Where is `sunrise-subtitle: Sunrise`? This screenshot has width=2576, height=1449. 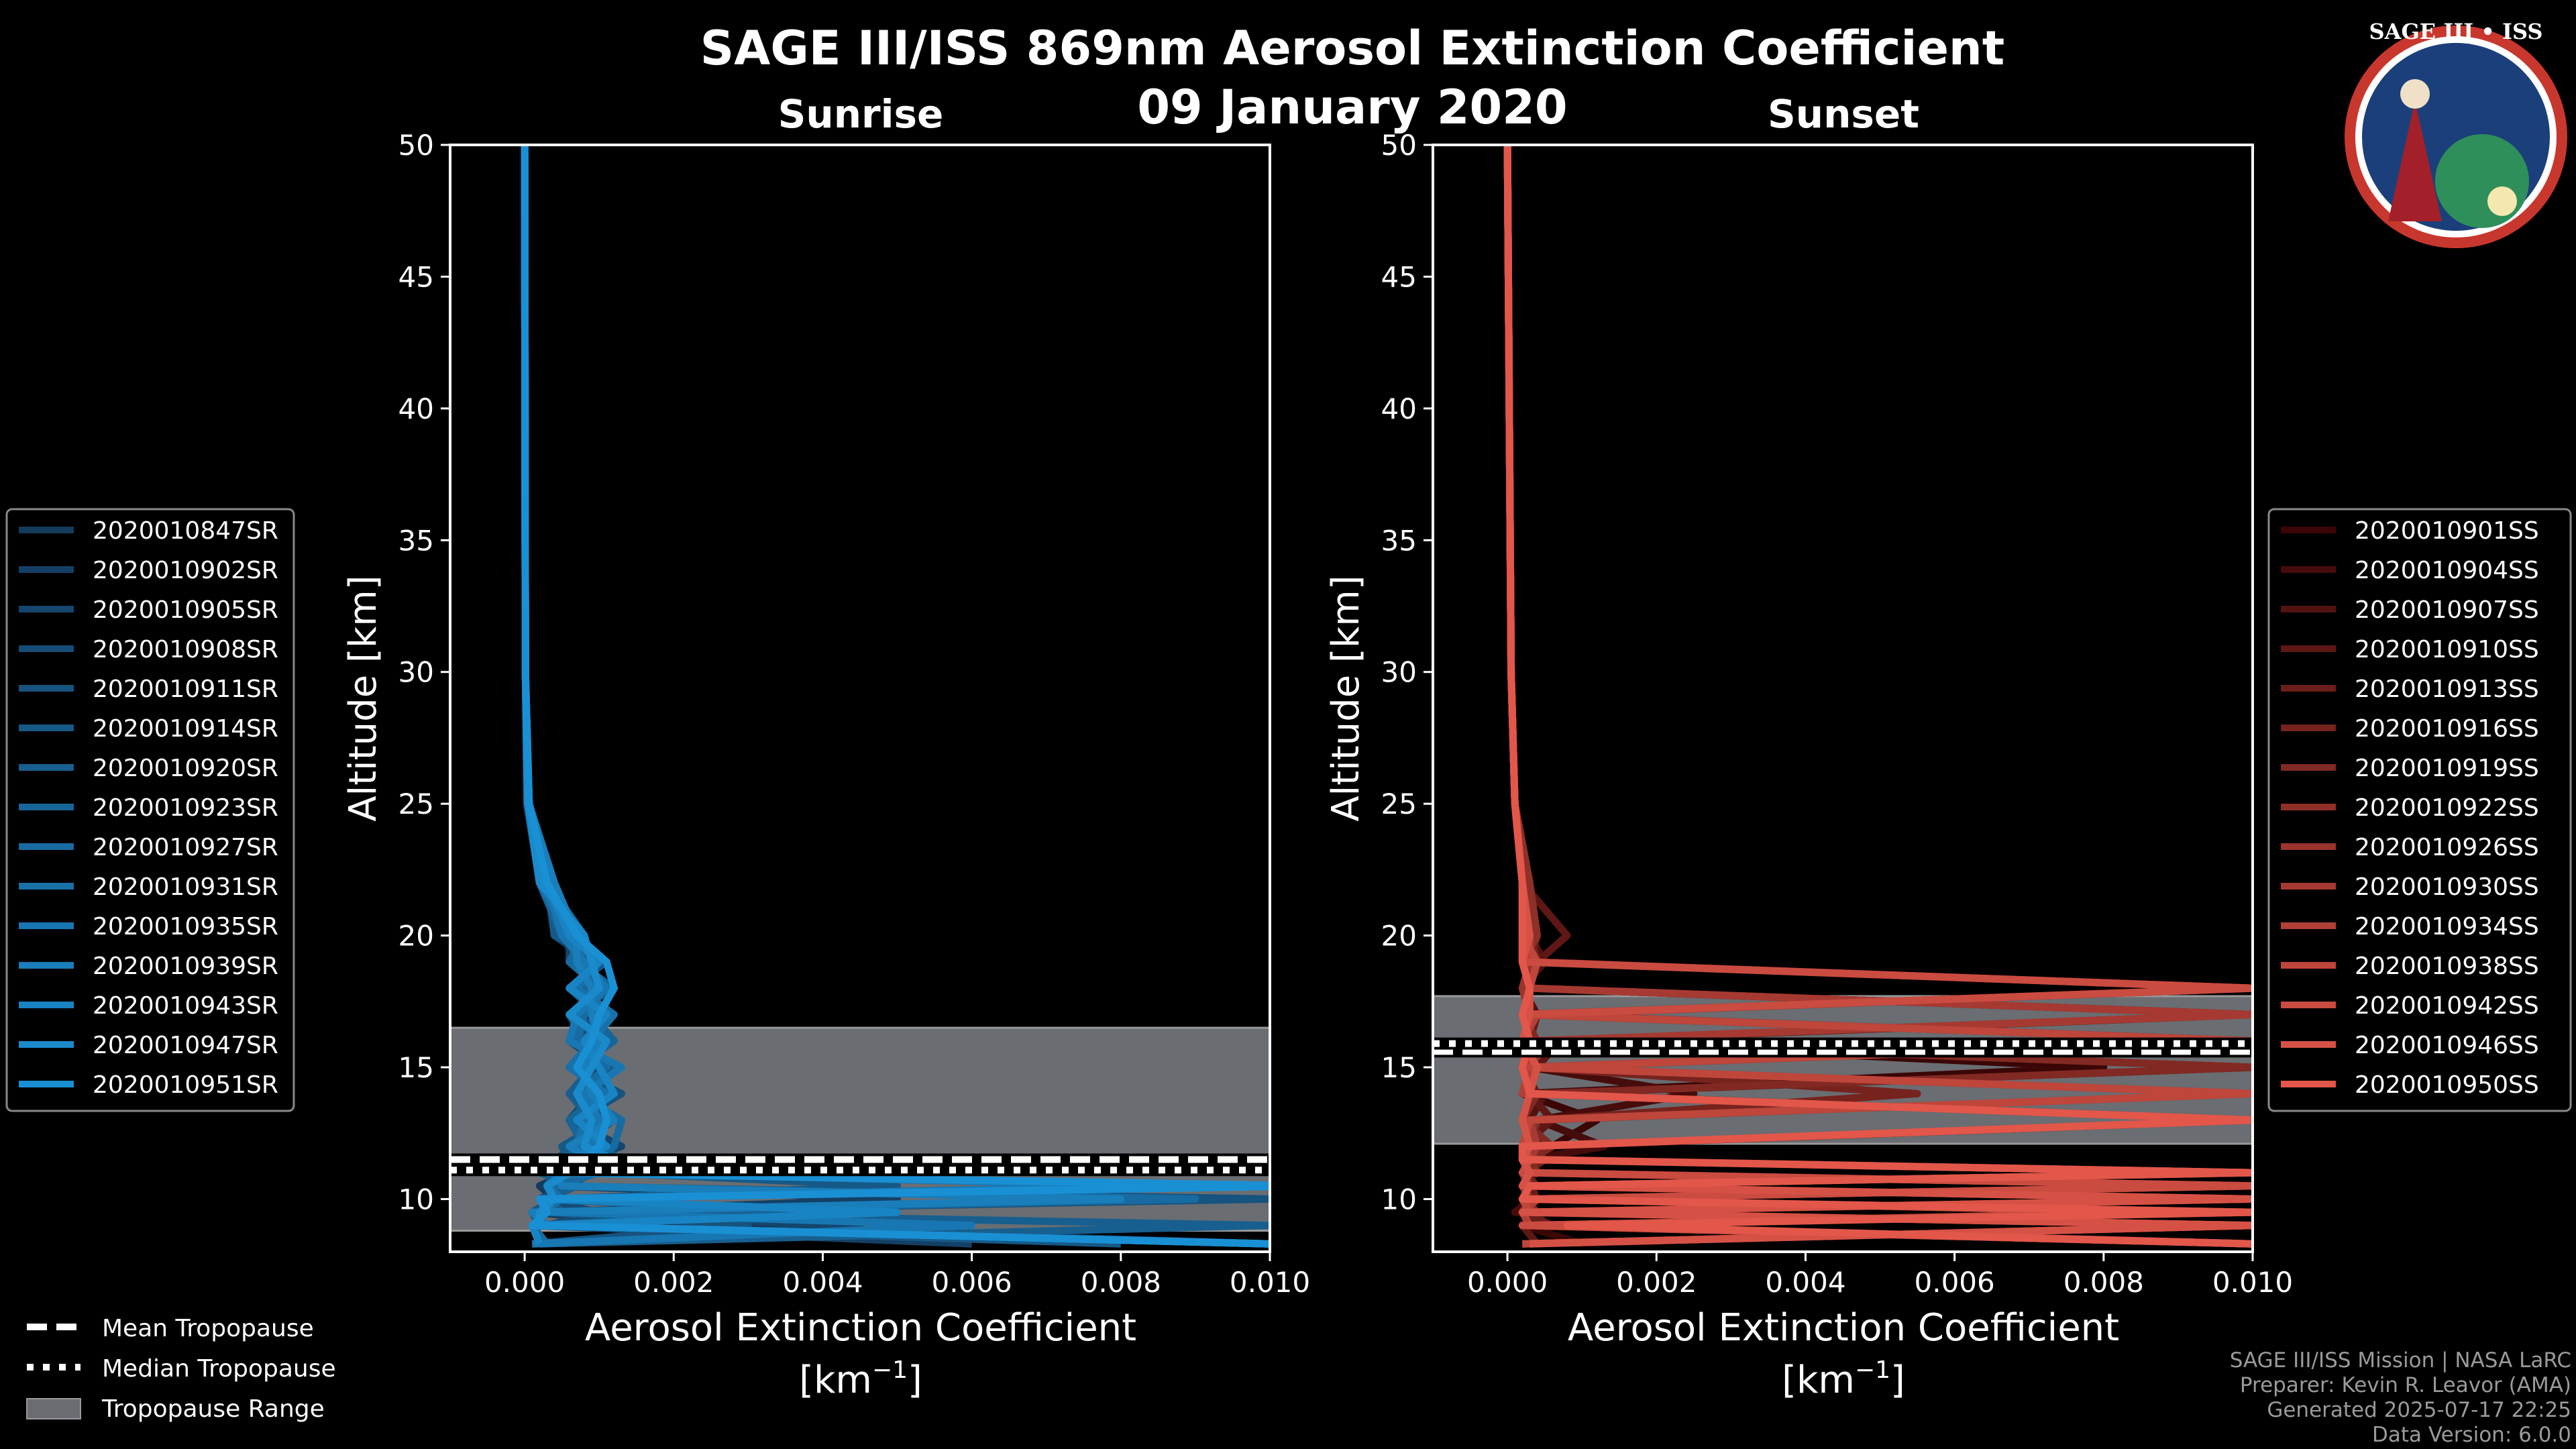 sunrise-subtitle: Sunrise is located at coordinates (861, 114).